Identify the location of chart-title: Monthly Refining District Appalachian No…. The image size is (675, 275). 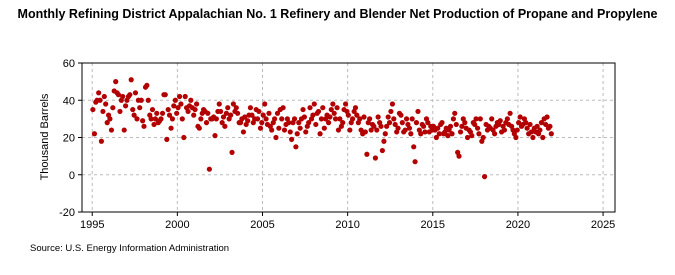
(337, 14).